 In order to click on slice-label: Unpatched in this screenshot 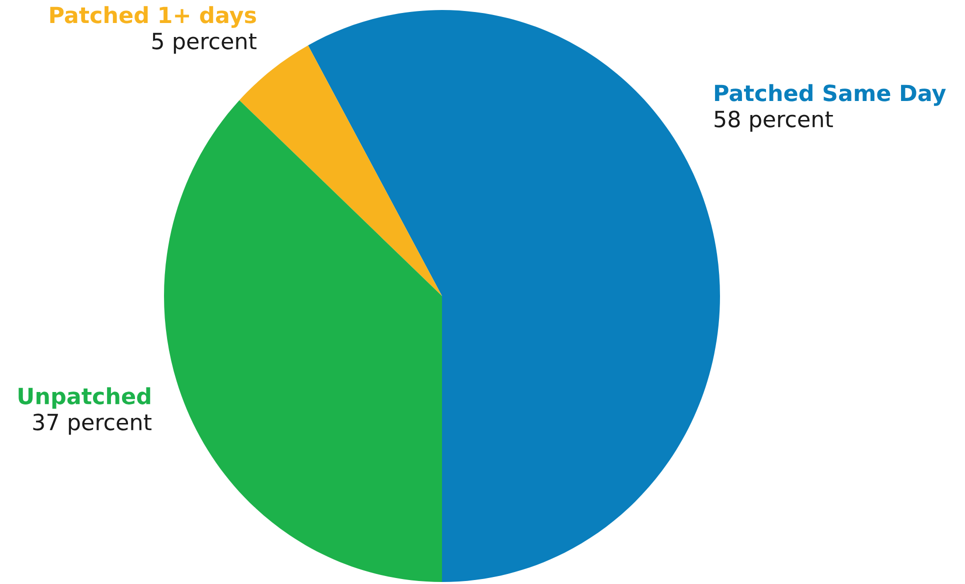, I will do `click(84, 398)`.